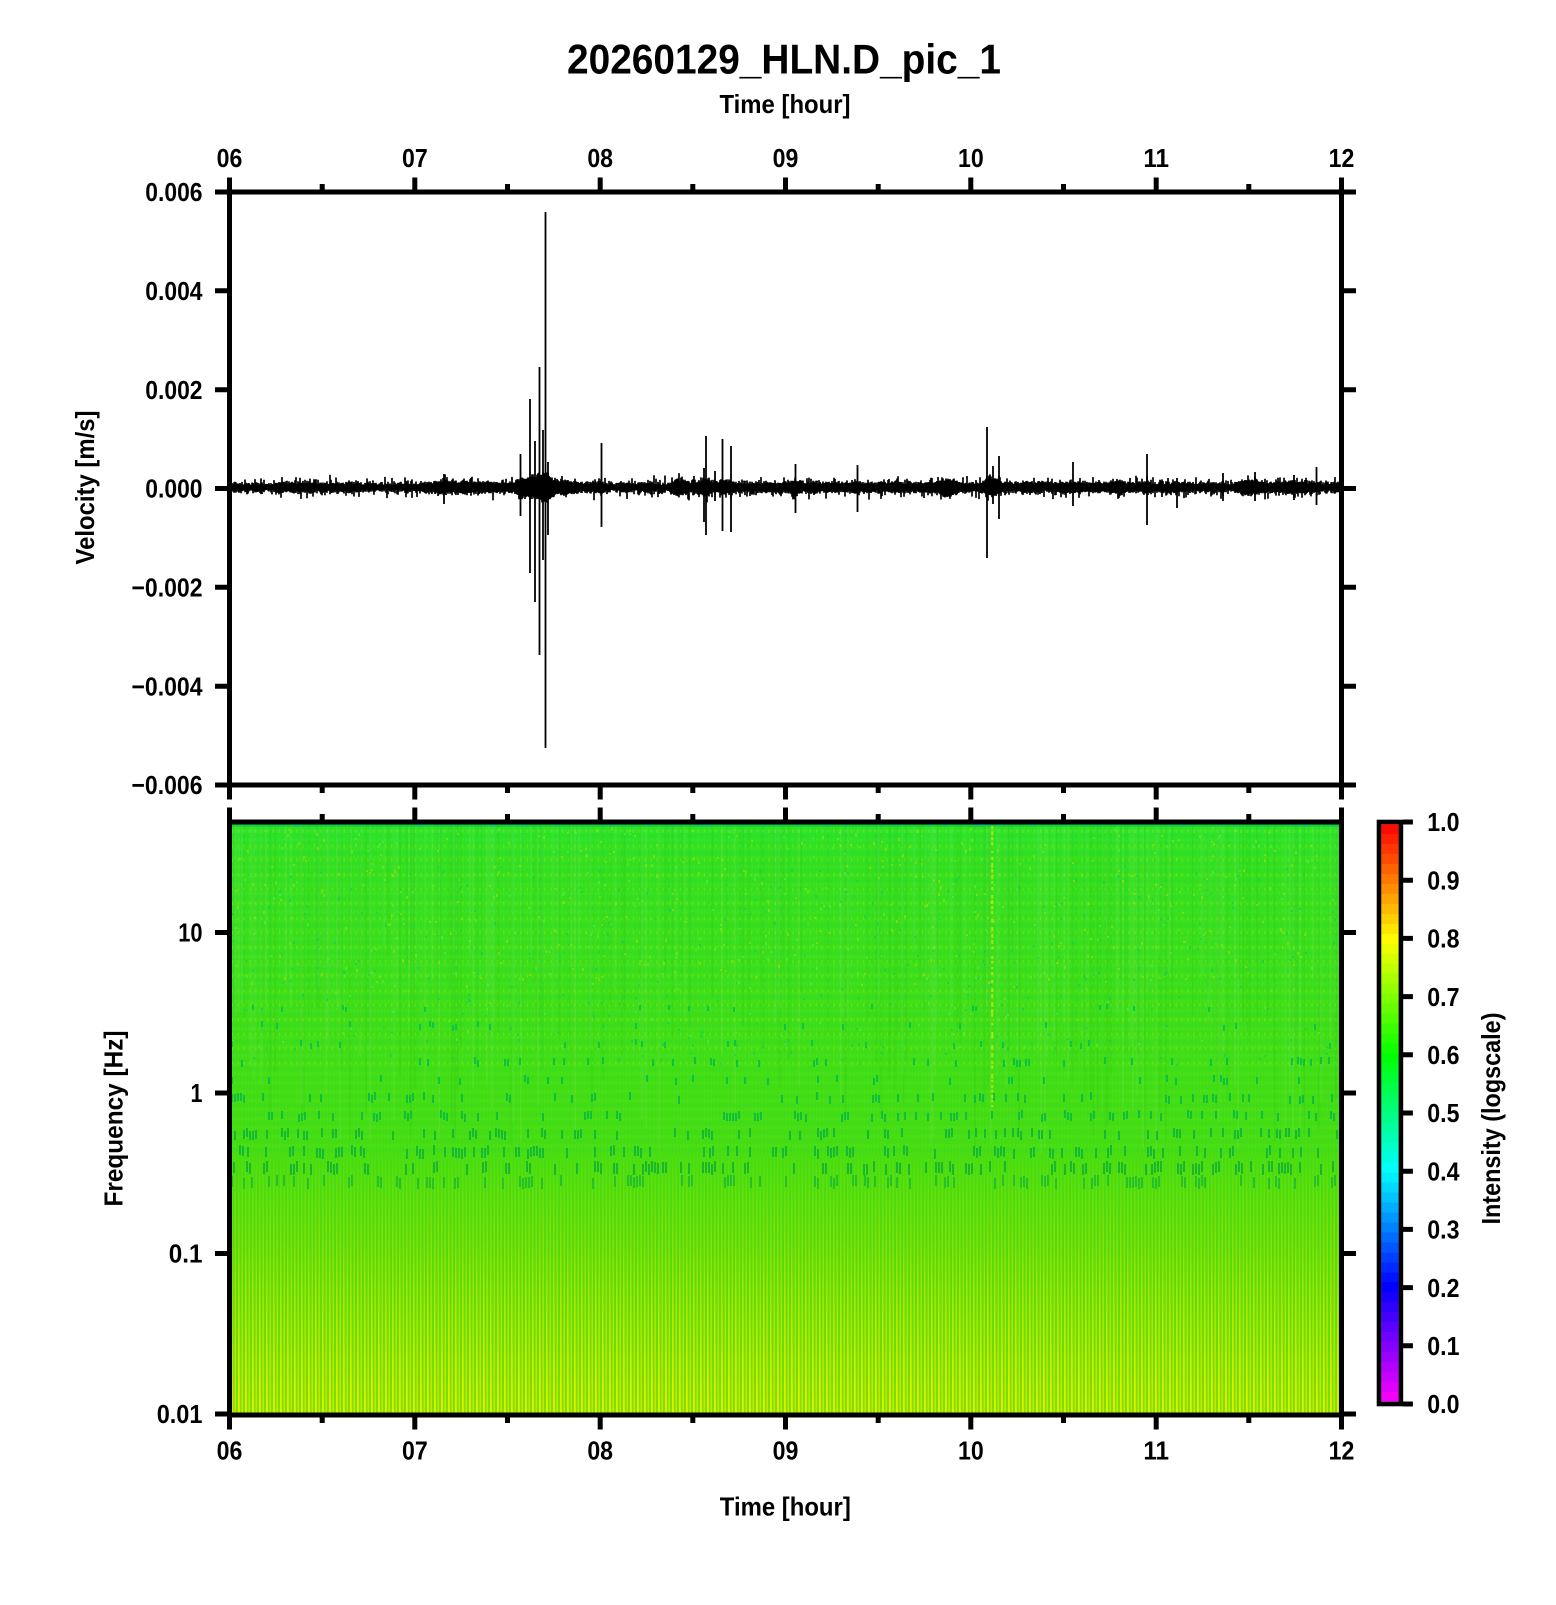  Describe the element at coordinates (1443, 1171) in the screenshot. I see `svg-text: 0.4` at that location.